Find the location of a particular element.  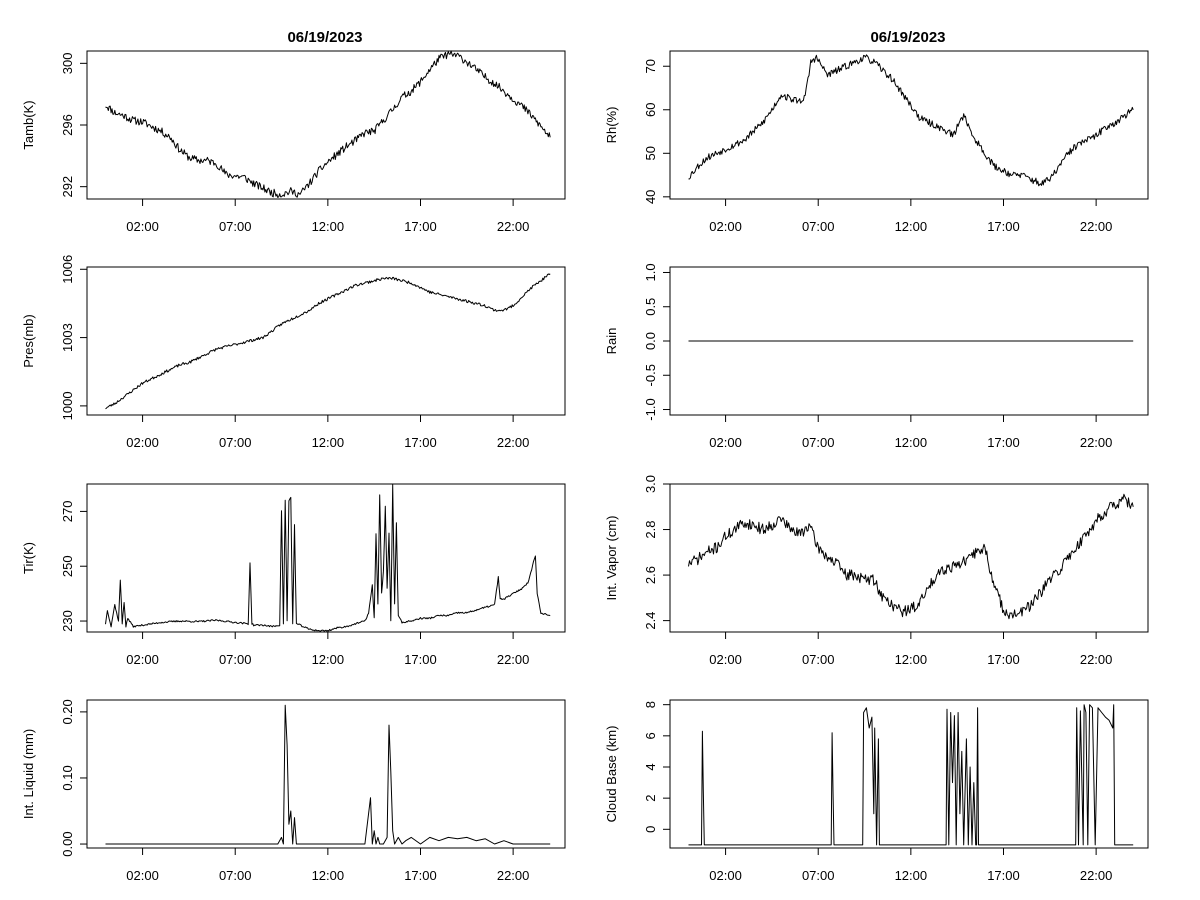

y-axis-label: Cloud Base (km) is located at coordinates (611, 774).